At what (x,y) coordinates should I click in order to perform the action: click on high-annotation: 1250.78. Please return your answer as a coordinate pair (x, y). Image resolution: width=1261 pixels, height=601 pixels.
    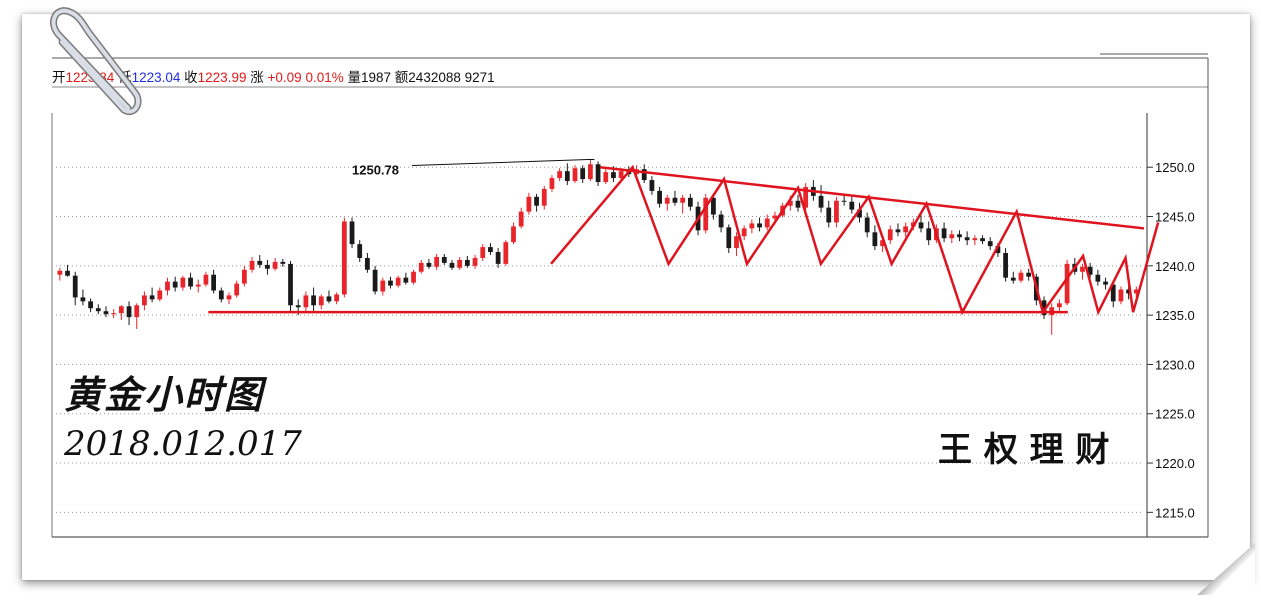
    Looking at the image, I should click on (473, 168).